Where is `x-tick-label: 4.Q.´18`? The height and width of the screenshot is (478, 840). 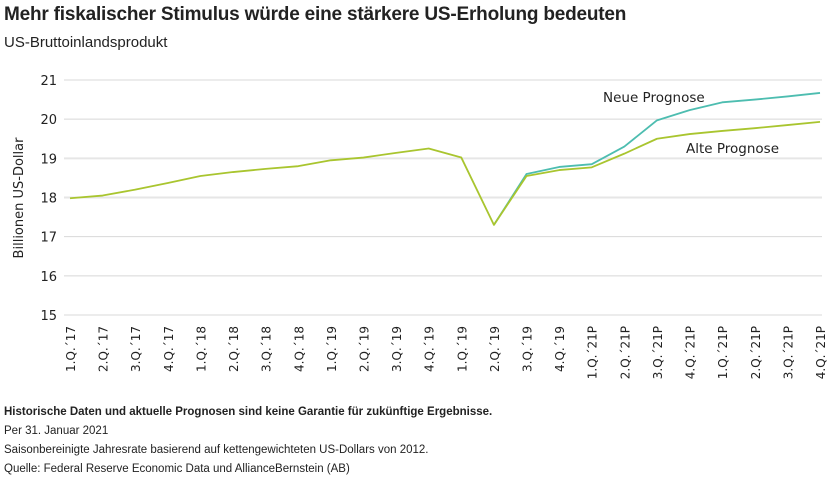
x-tick-label: 4.Q.´18 is located at coordinates (299, 349).